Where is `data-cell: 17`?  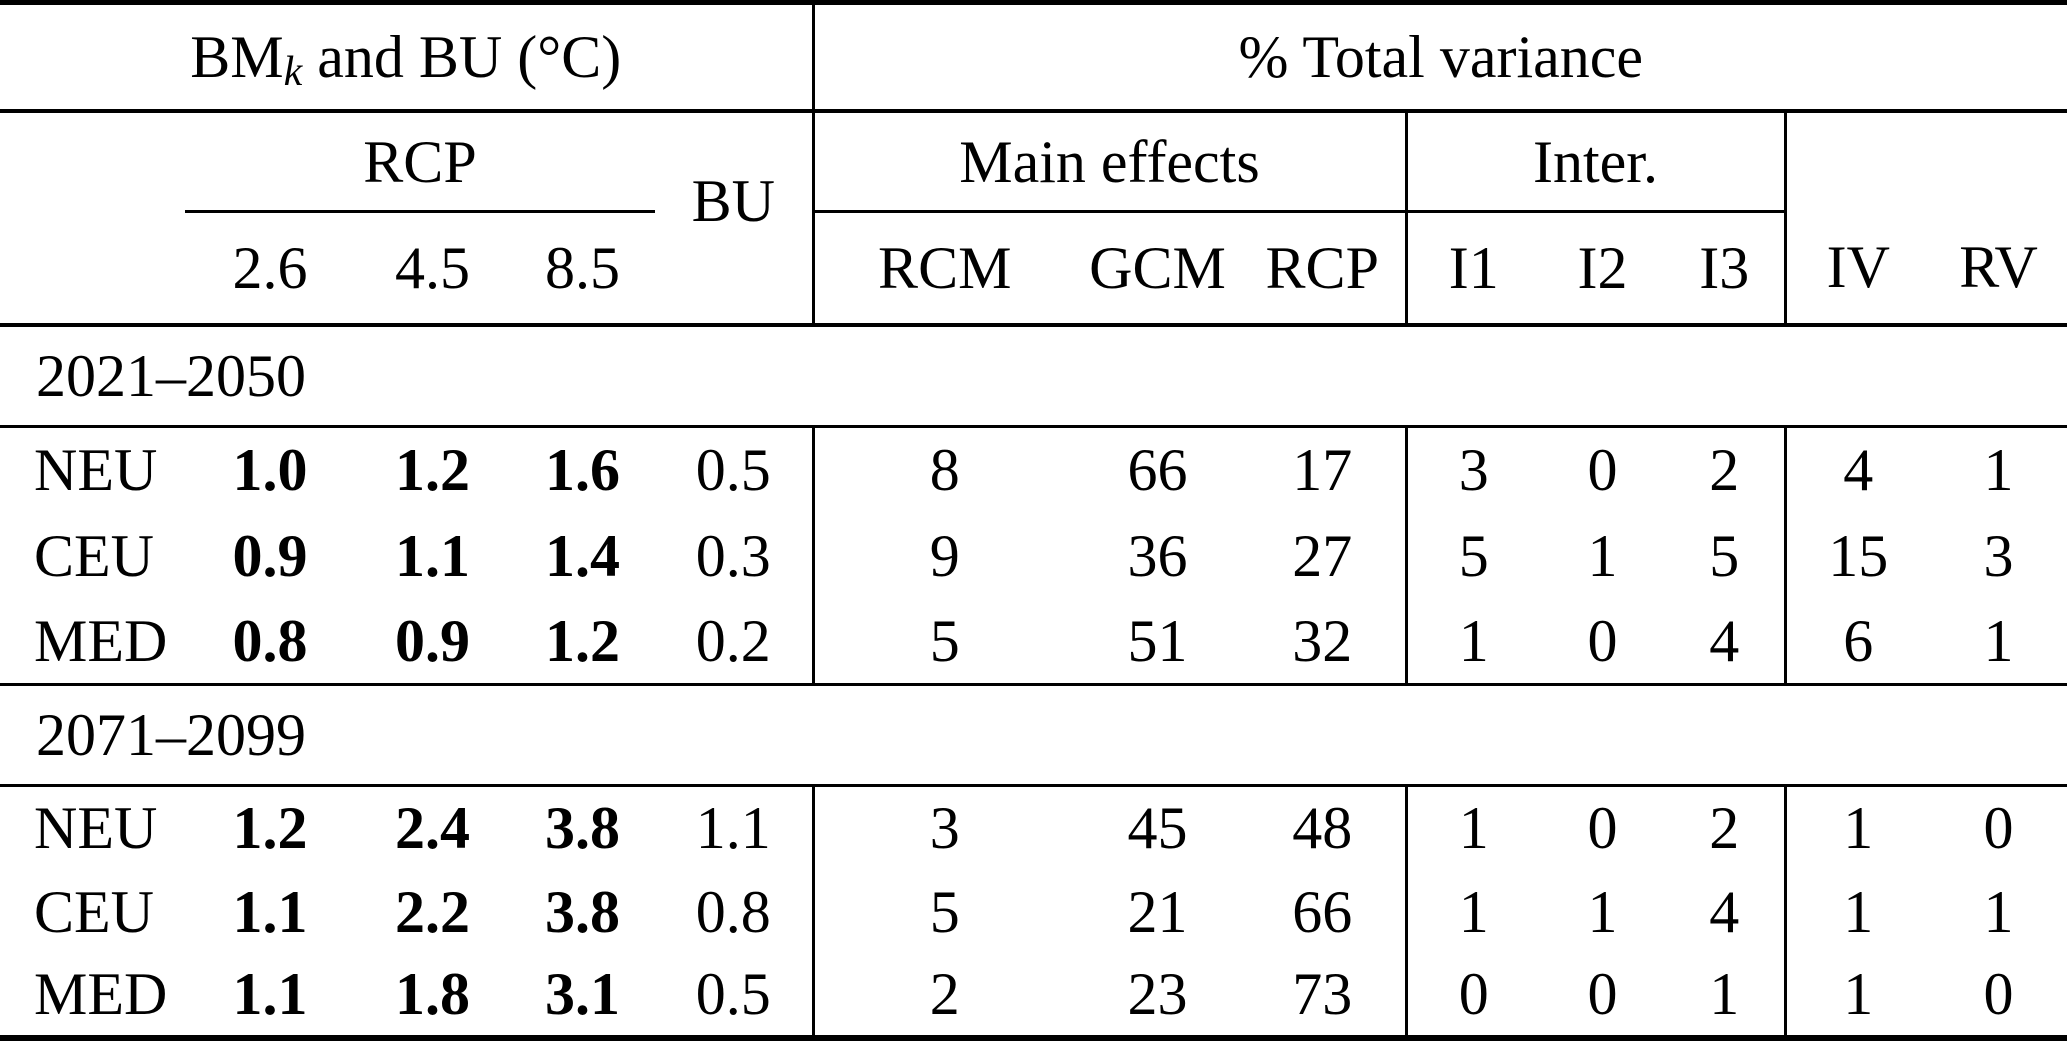
data-cell: 17 is located at coordinates (1322, 470).